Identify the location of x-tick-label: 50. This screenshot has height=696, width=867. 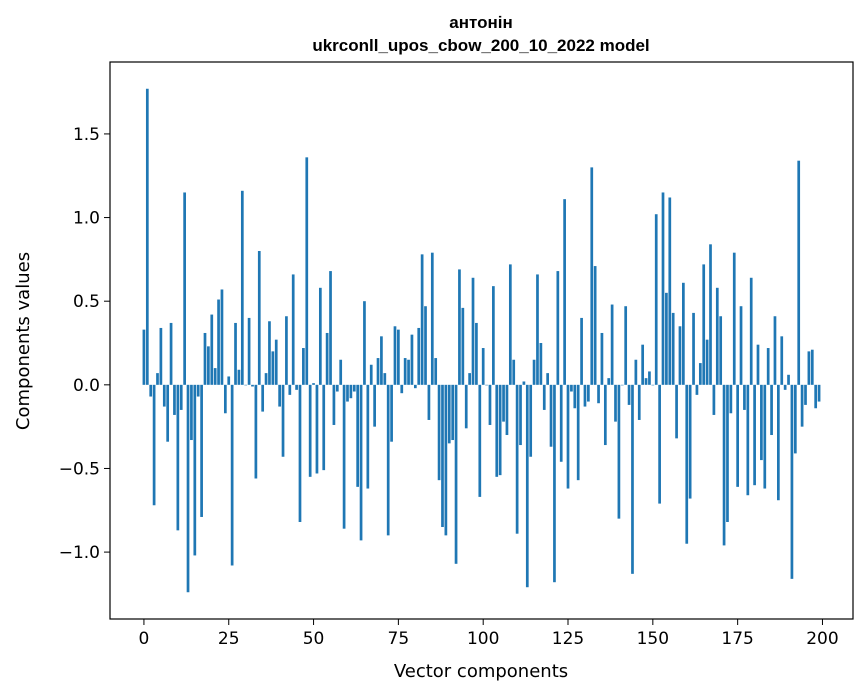
(314, 639).